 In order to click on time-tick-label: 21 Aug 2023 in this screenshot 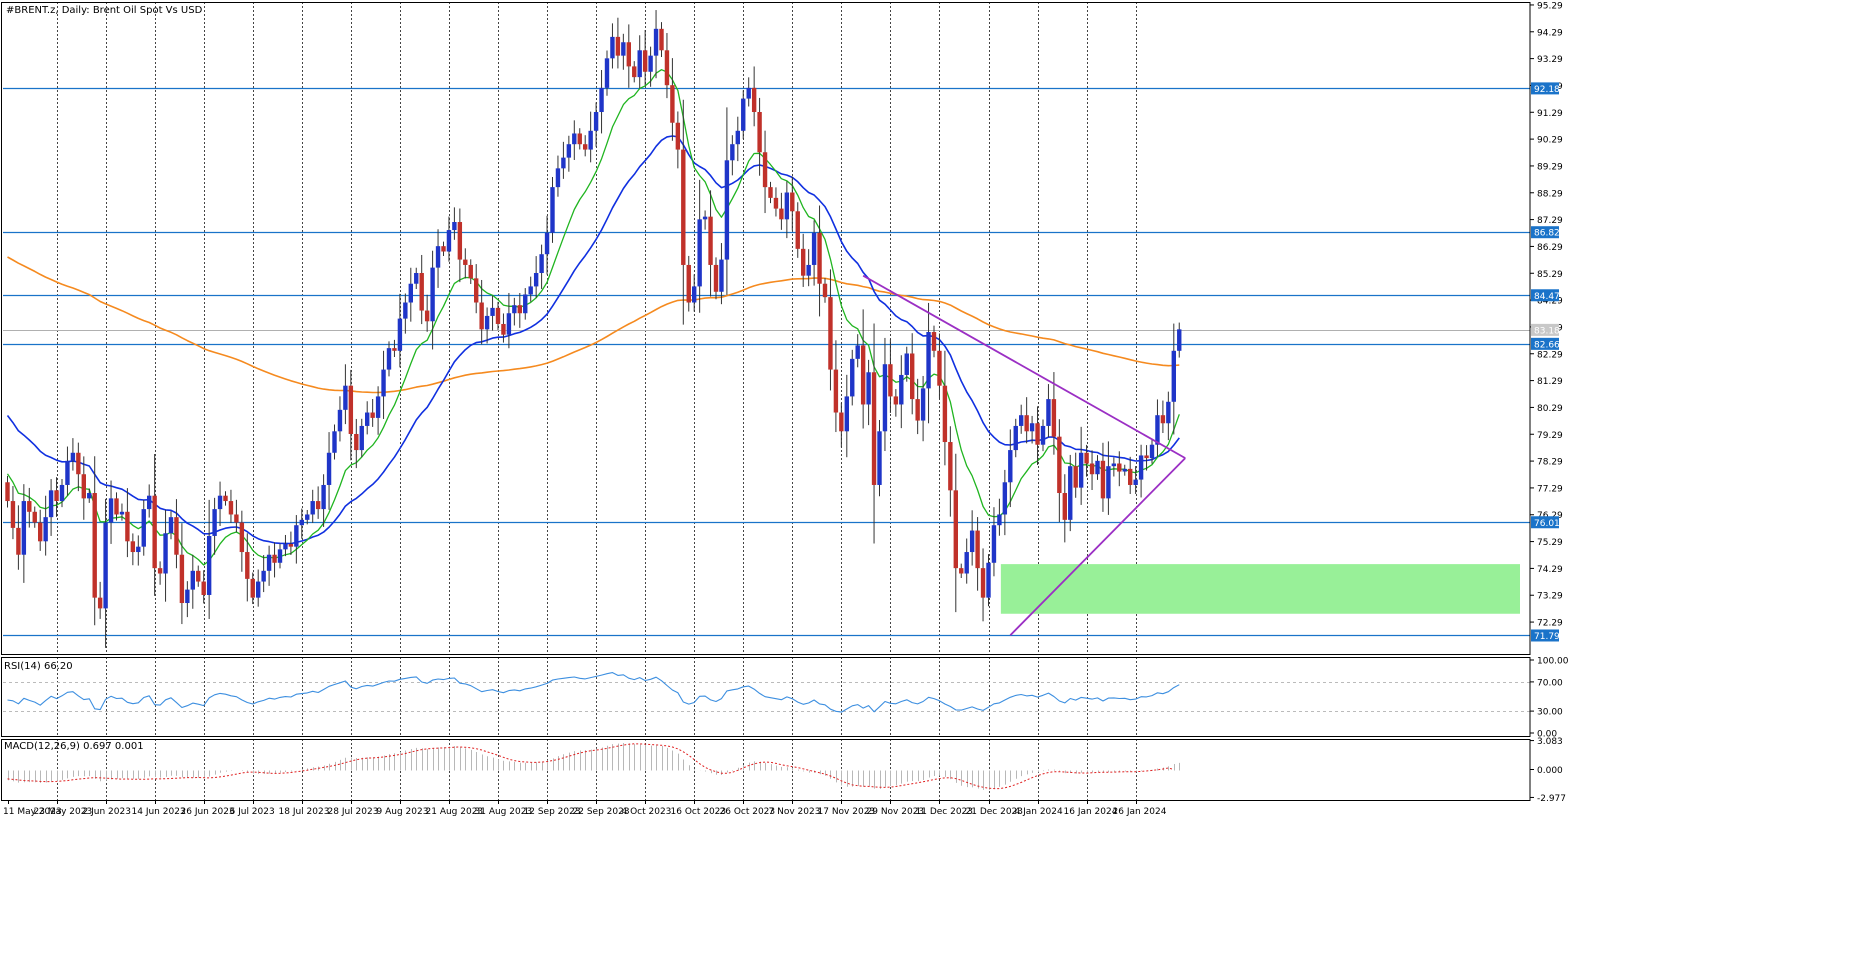, I will do `click(455, 812)`.